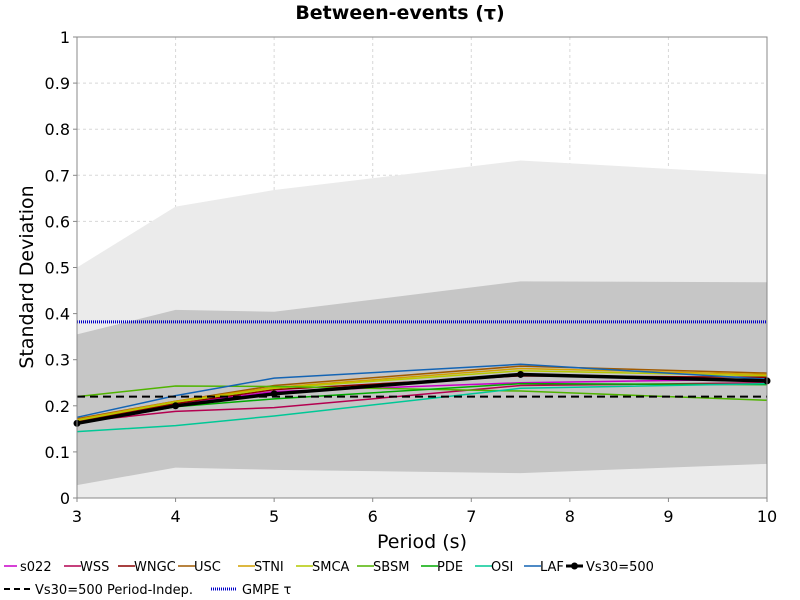 The image size is (800, 600). I want to click on legend-label: PDE, so click(450, 567).